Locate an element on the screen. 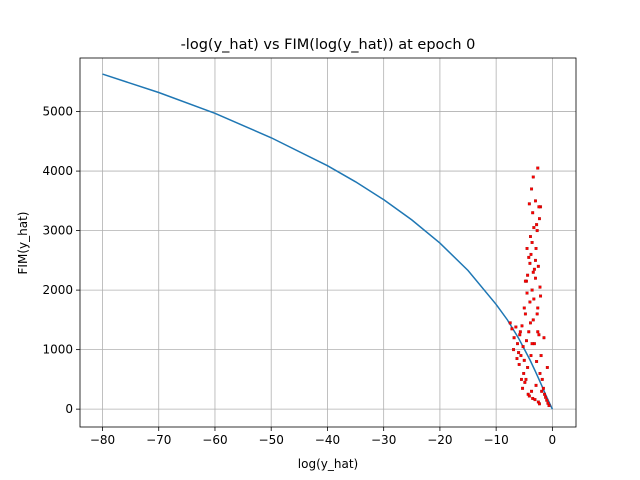  x-tick-label: −50 is located at coordinates (271, 440).